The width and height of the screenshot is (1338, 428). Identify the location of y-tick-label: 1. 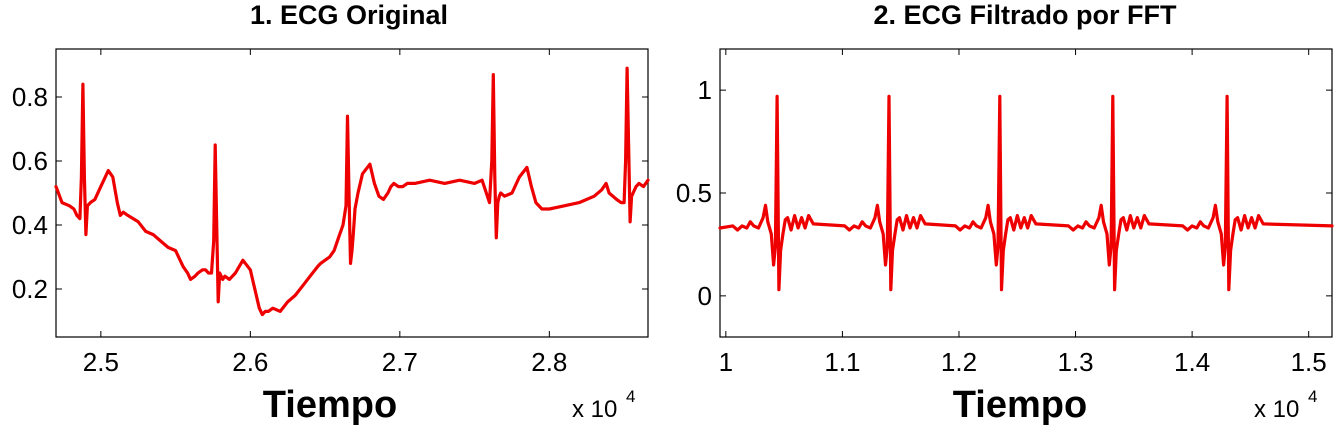
(705, 90).